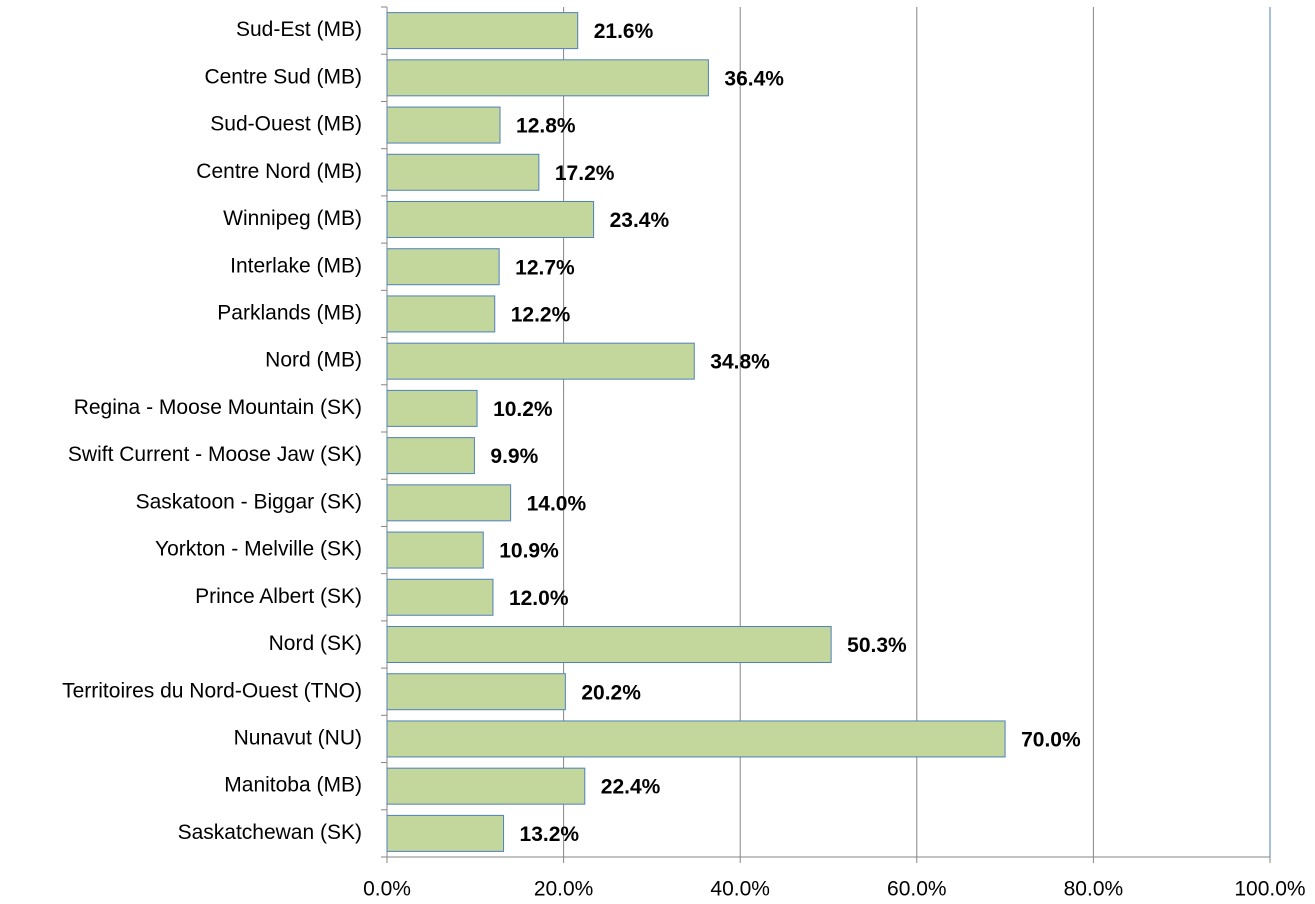 This screenshot has height=904, width=1315. What do you see at coordinates (564, 889) in the screenshot?
I see `x-tick-label: 20.0%` at bounding box center [564, 889].